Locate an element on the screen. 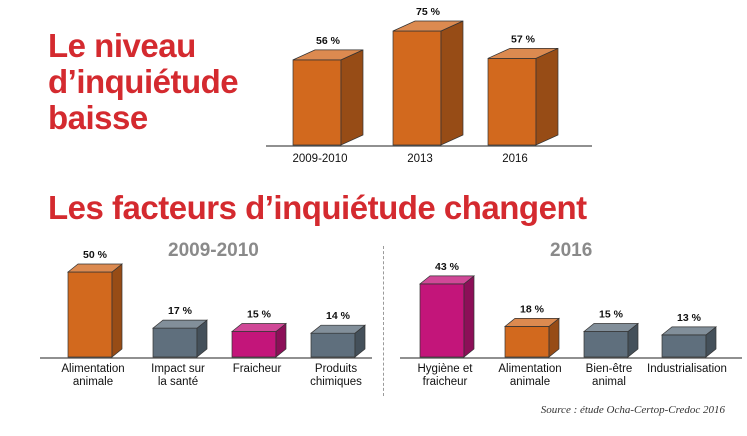  category-label: 2013 is located at coordinates (420, 159).